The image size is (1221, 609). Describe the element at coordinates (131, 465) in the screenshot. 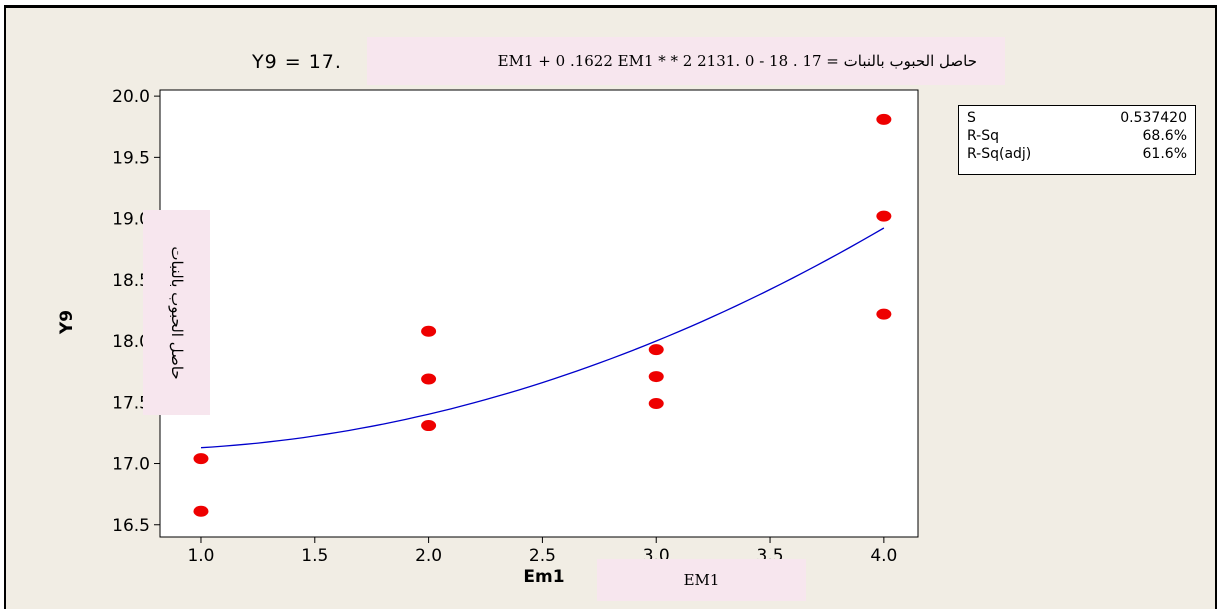

I see `y-tick-label: 17.0` at that location.